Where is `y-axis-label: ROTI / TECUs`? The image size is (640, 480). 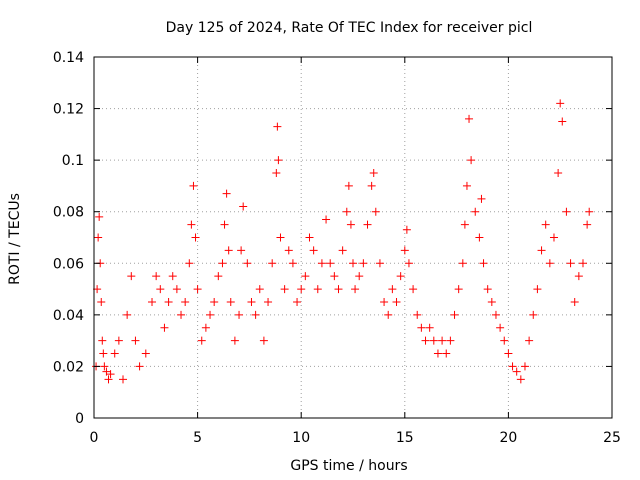
y-axis-label: ROTI / TECUs is located at coordinates (15, 239).